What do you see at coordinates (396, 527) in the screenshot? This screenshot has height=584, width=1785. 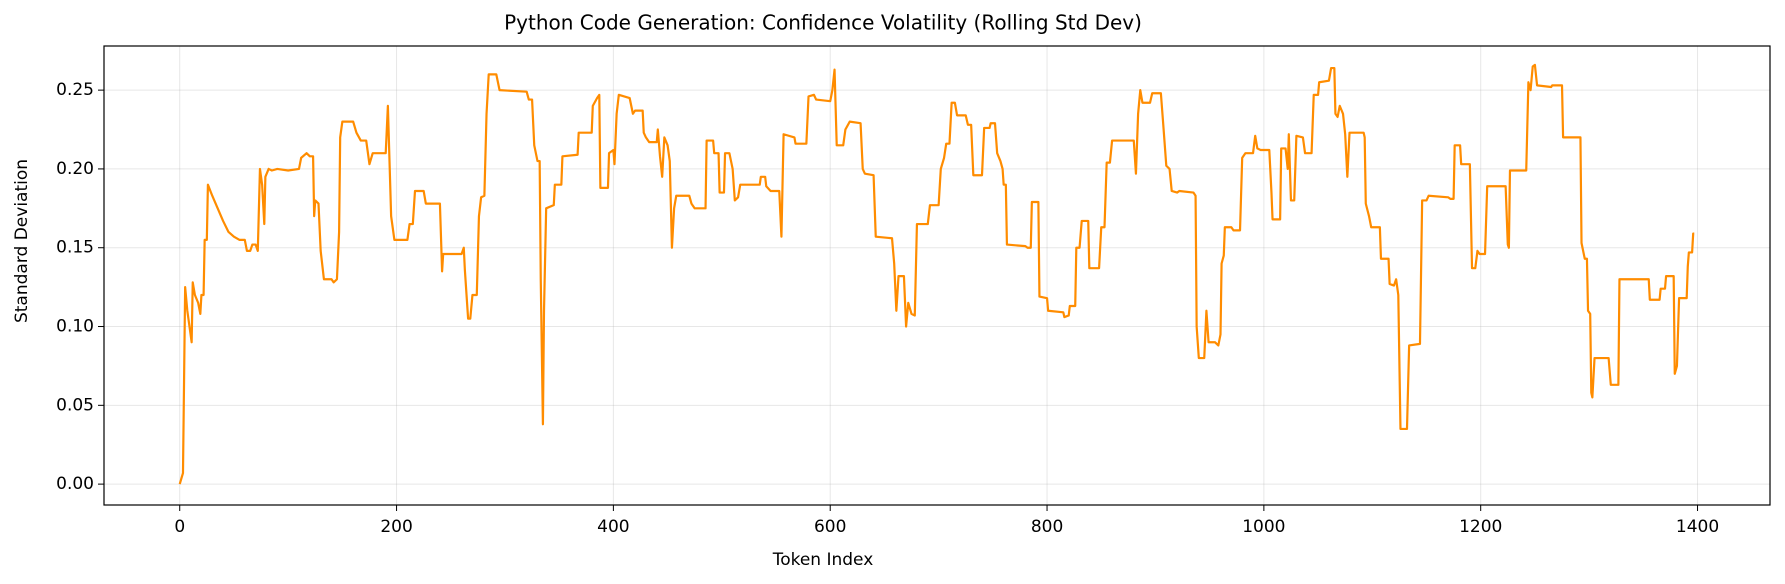 I see `x-tick-label: 200` at bounding box center [396, 527].